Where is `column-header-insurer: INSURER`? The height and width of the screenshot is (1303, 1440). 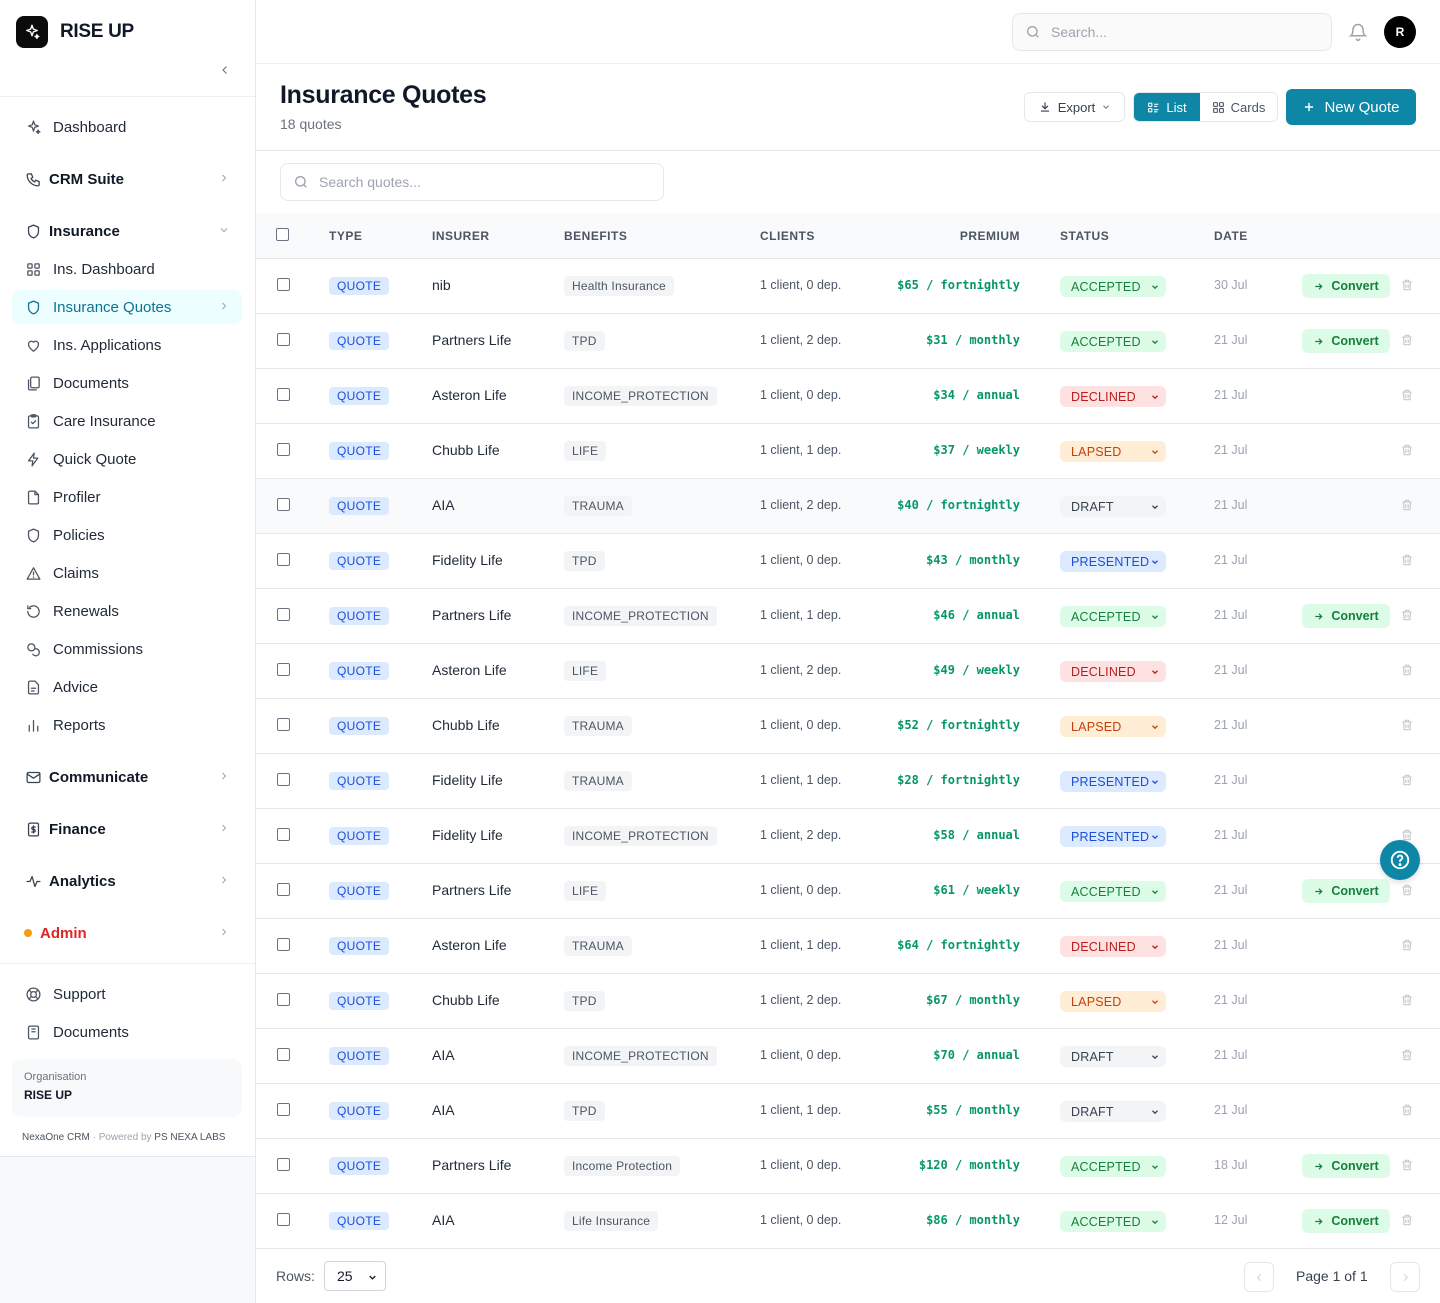
column-header-insurer: INSURER is located at coordinates (461, 236).